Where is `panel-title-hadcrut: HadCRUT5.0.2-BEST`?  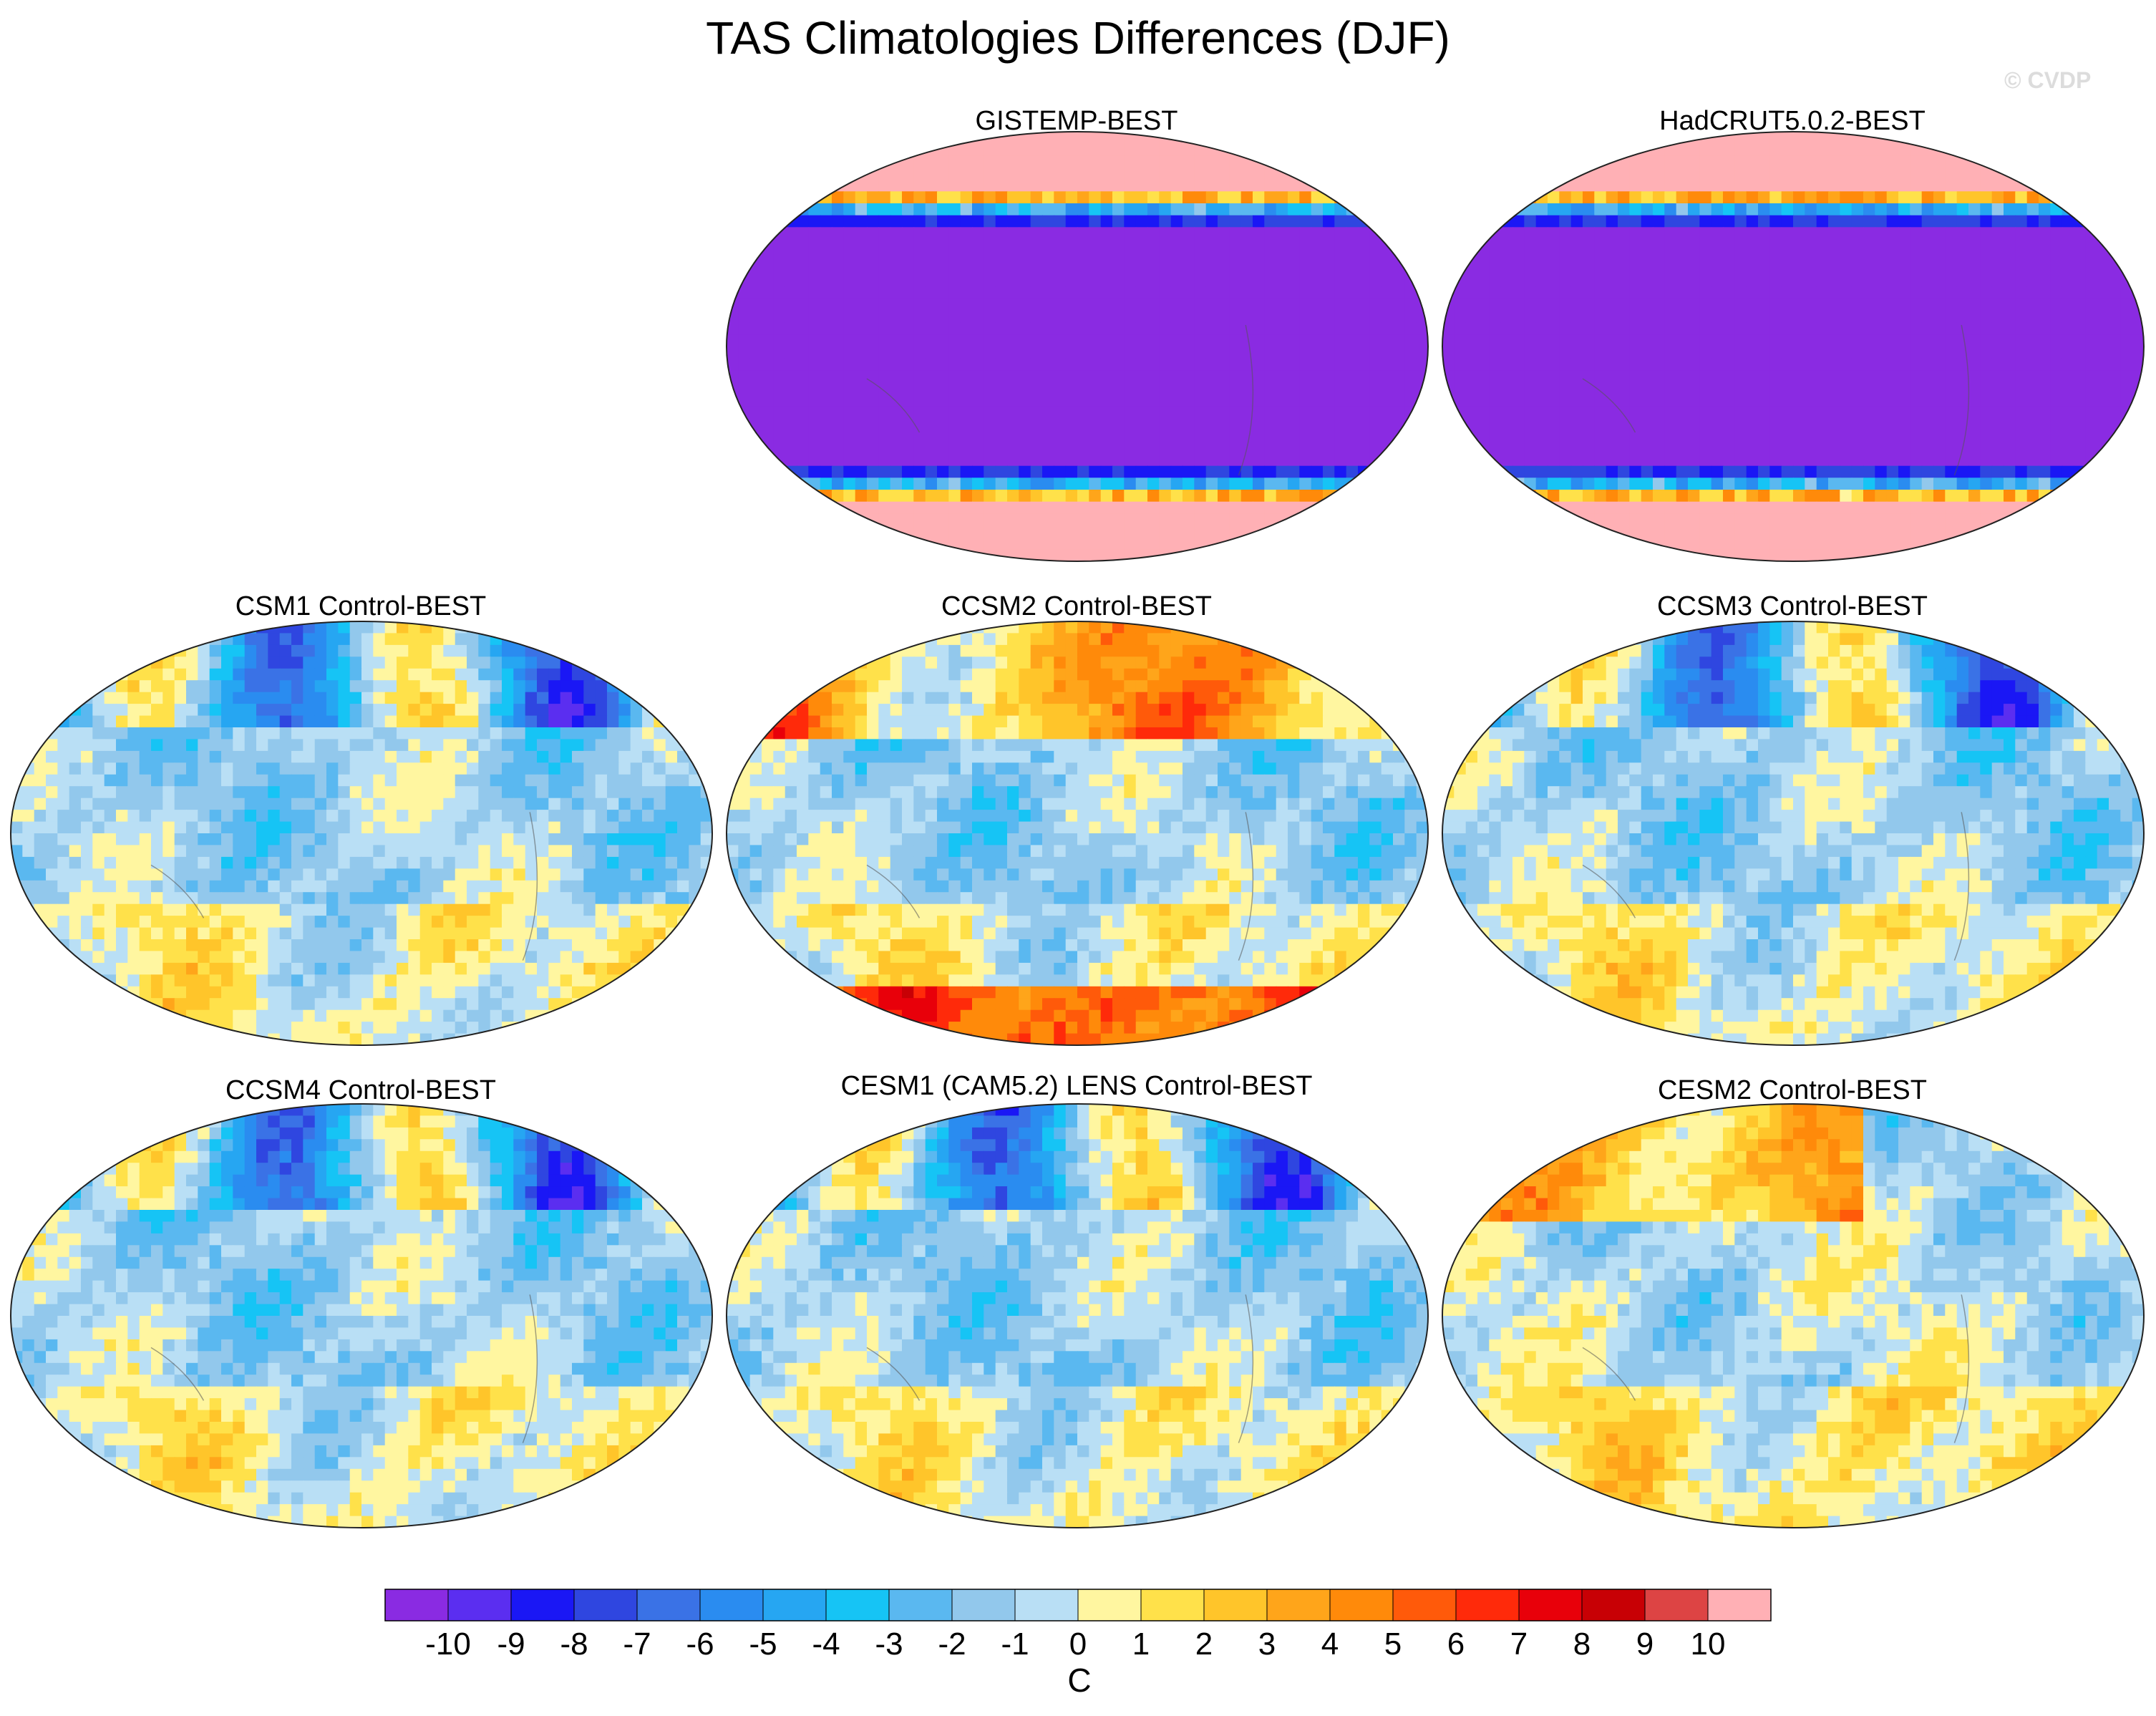 panel-title-hadcrut: HadCRUT5.0.2-BEST is located at coordinates (1793, 121).